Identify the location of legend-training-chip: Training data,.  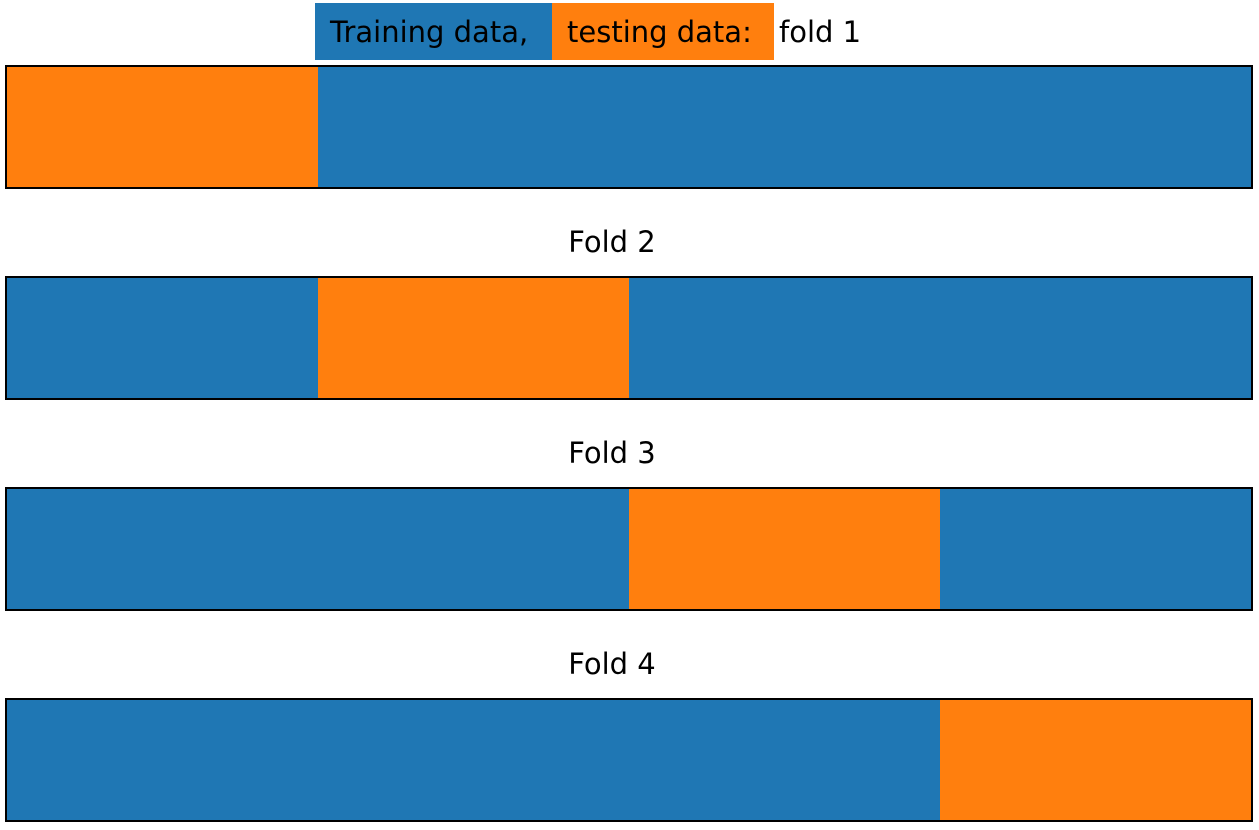
(433, 31).